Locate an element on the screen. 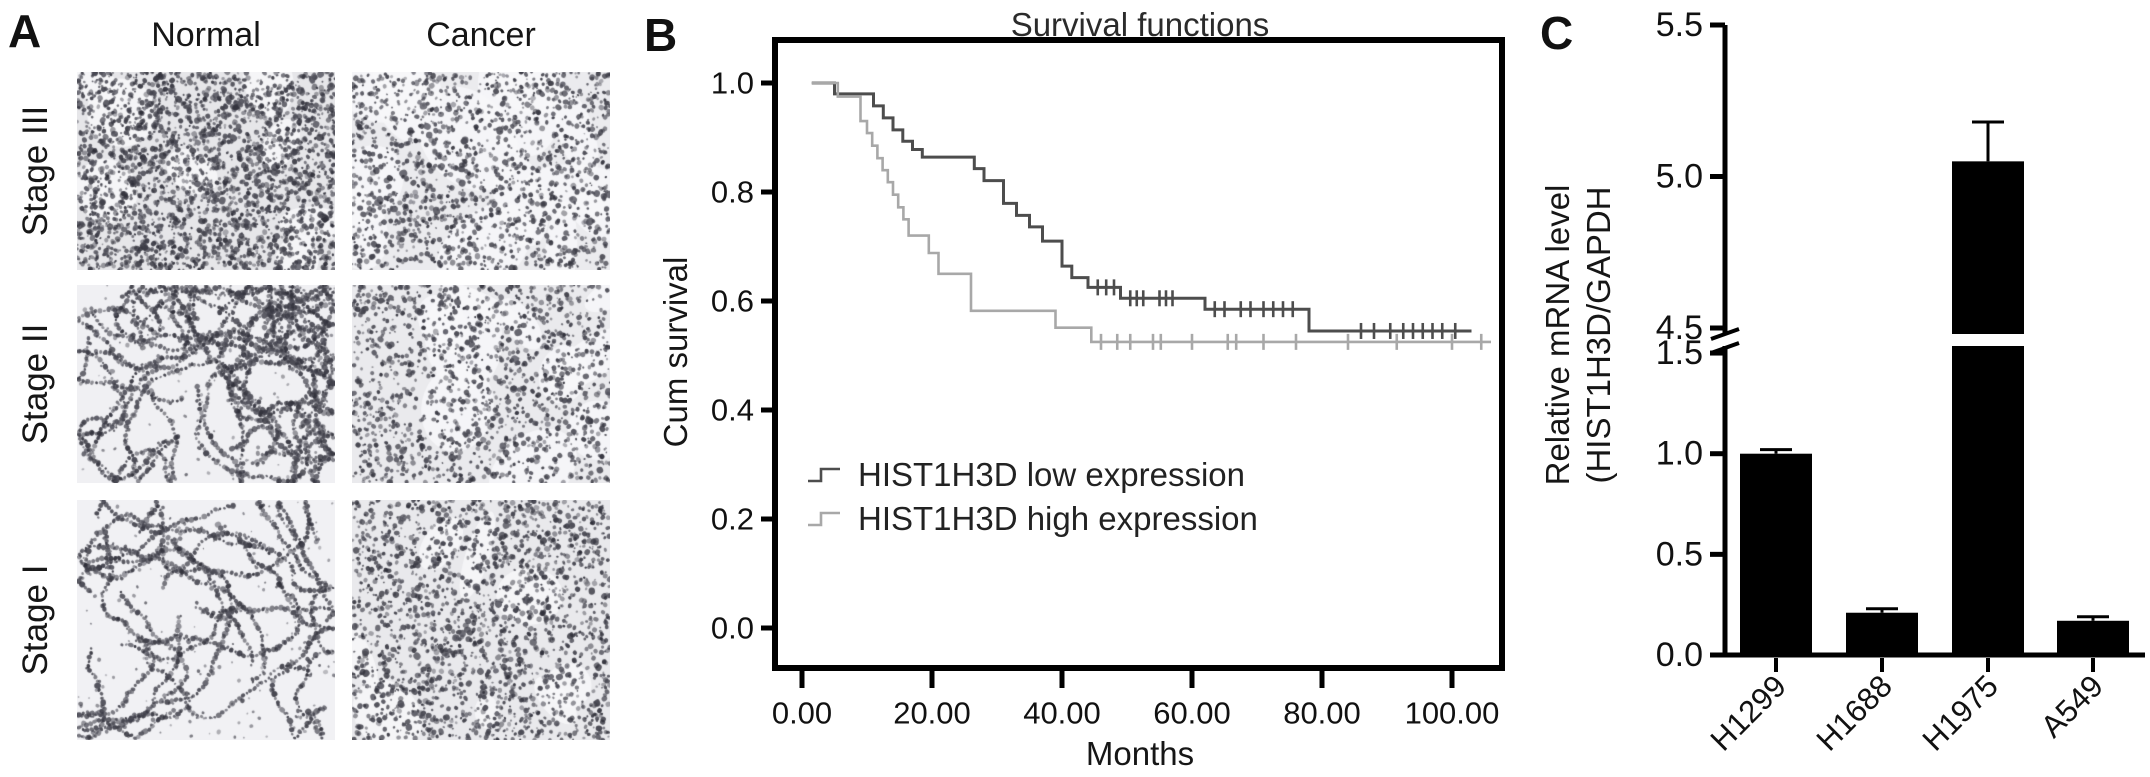  bar-h1688 is located at coordinates (1882, 633).